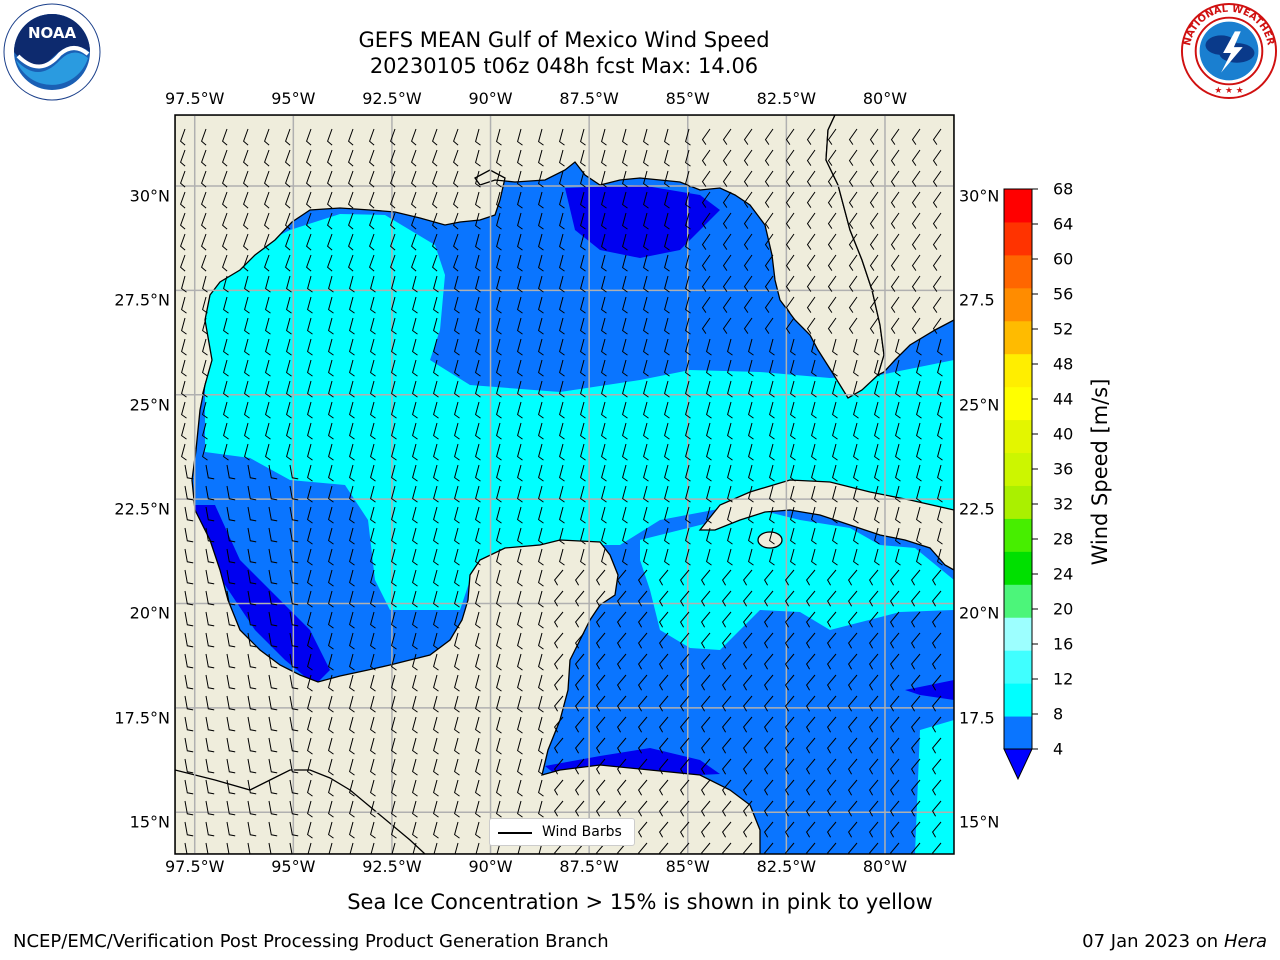 The height and width of the screenshot is (960, 1280). Describe the element at coordinates (564, 66) in the screenshot. I see `chart-subtitle: 20230105 t06z 048h fcst Max: 14.06` at that location.